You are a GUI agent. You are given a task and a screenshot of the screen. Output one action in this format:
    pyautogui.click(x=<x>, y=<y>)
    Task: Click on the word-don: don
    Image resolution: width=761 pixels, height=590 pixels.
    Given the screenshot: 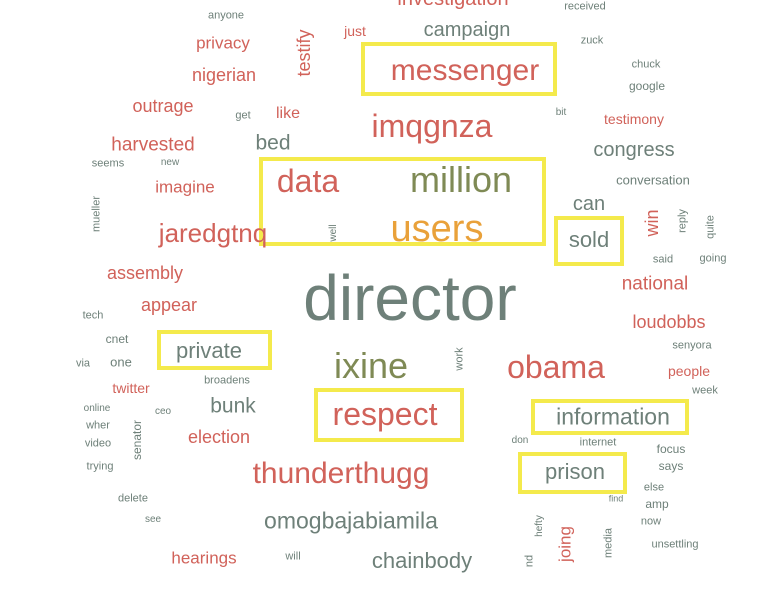 What is the action you would take?
    pyautogui.click(x=520, y=440)
    